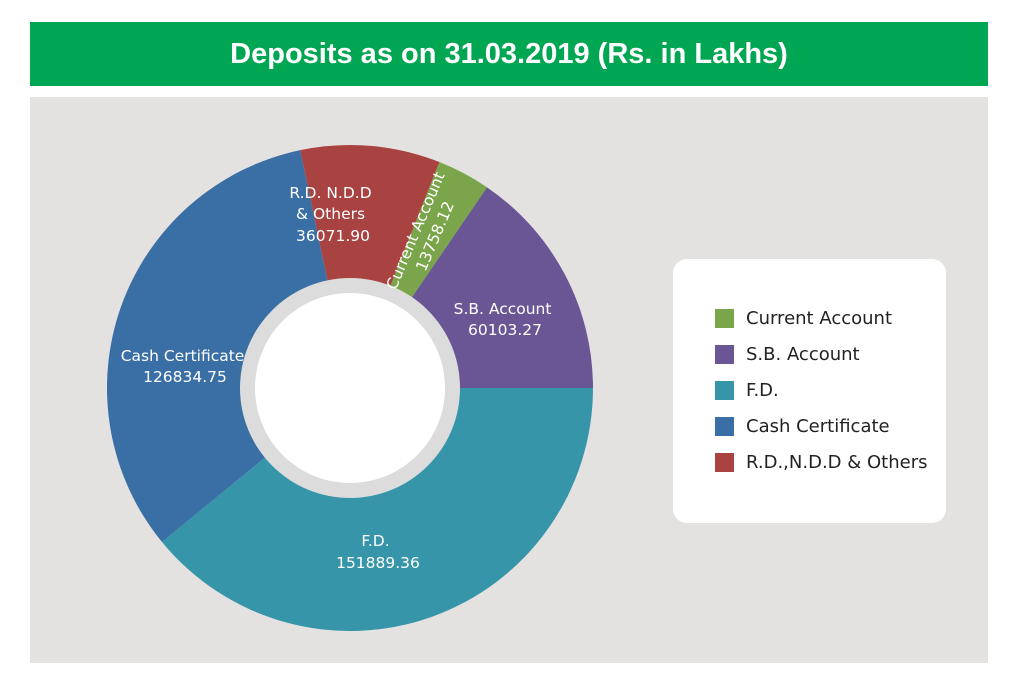  Describe the element at coordinates (837, 462) in the screenshot. I see `legend-label: R.D.,N.D.D & Others` at that location.